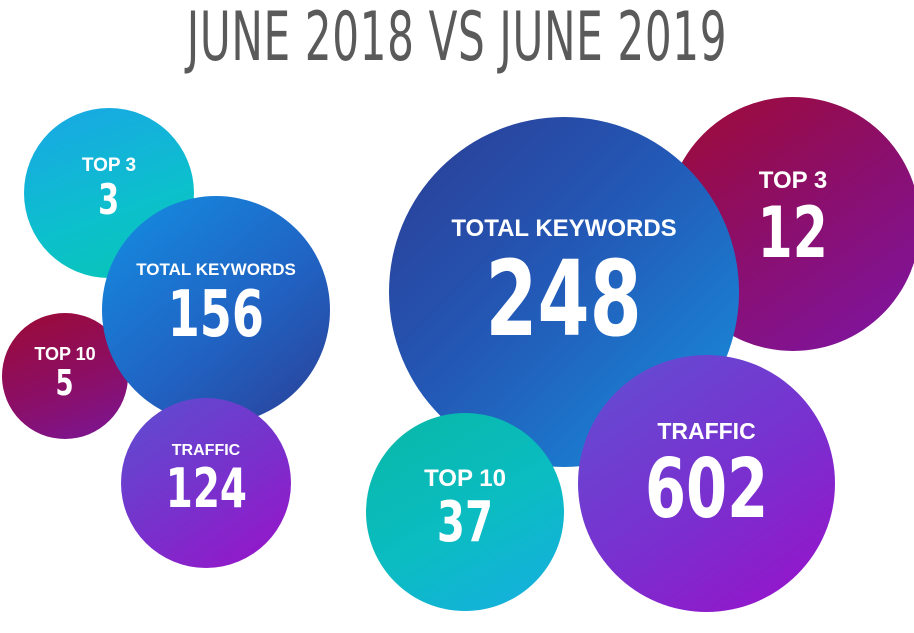 The height and width of the screenshot is (633, 914). I want to click on bubble-value: 156, so click(216, 315).